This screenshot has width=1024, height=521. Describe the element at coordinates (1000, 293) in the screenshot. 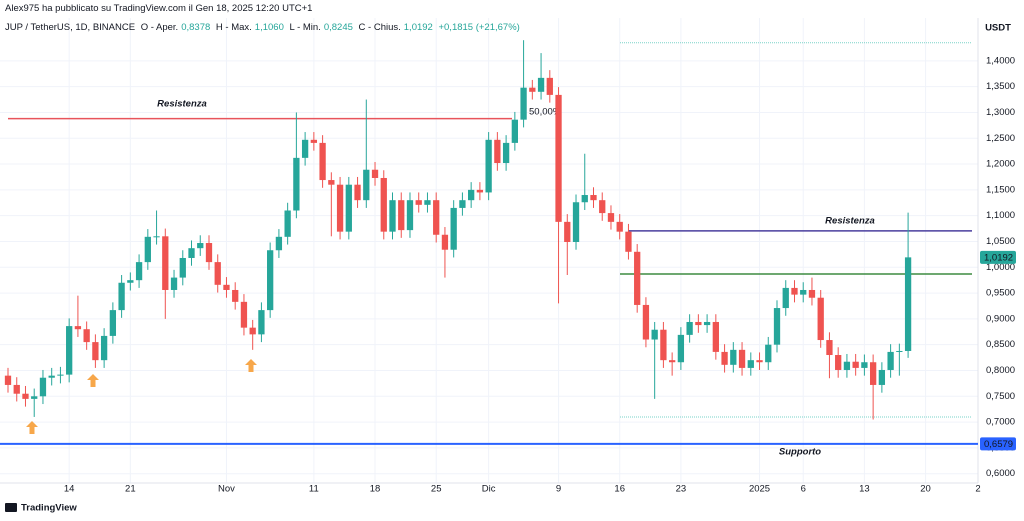

I see `y-tick-label: 0,9500` at that location.